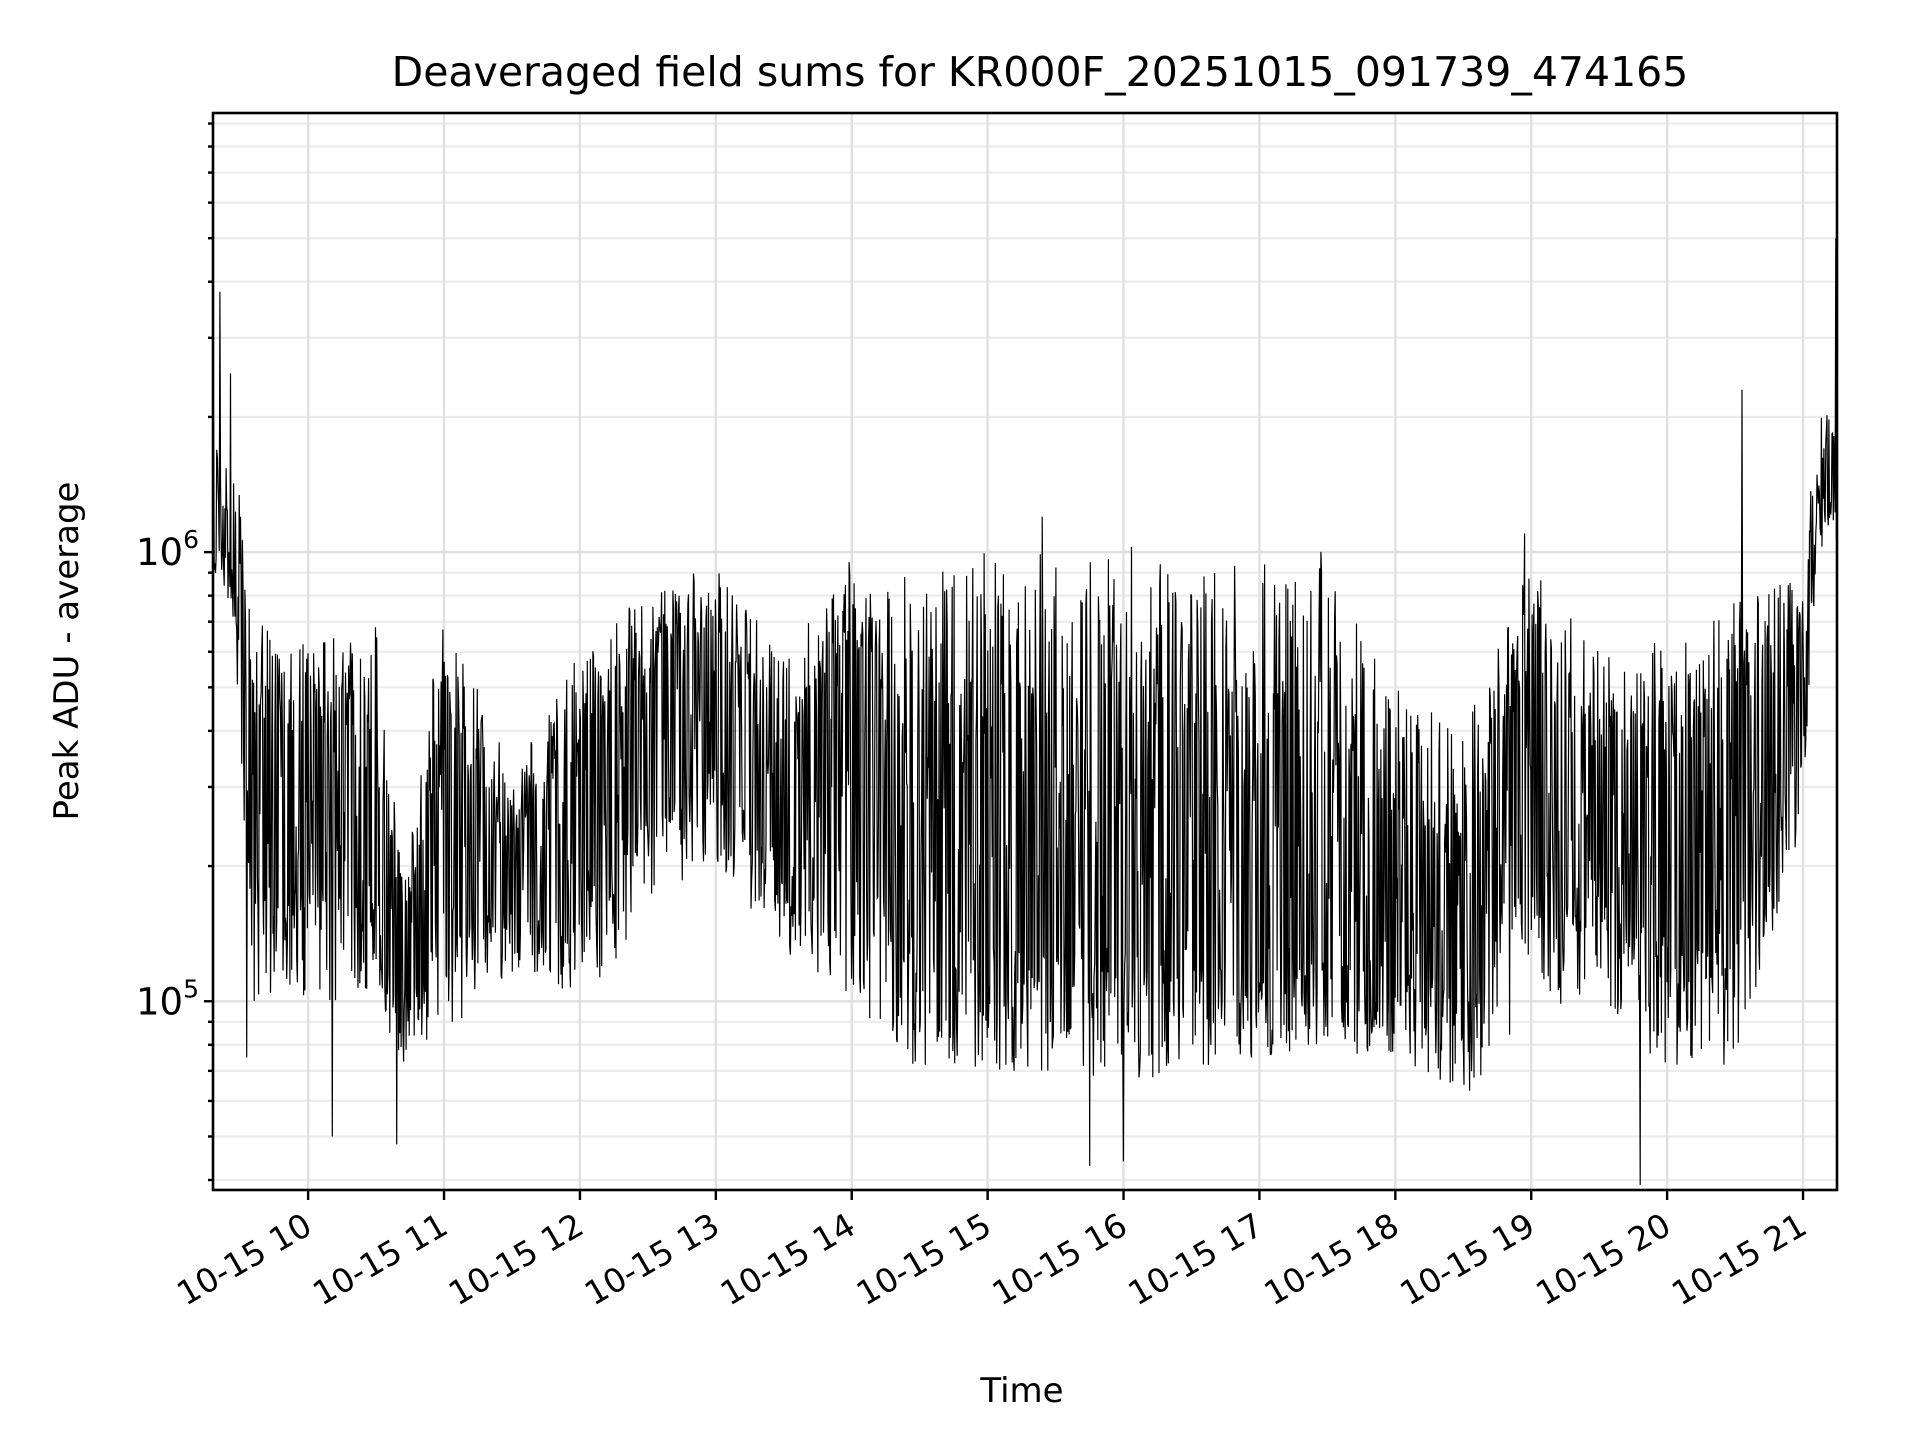 The height and width of the screenshot is (1440, 1920). What do you see at coordinates (516, 1259) in the screenshot?
I see `x-tick-label: 10-15 12` at bounding box center [516, 1259].